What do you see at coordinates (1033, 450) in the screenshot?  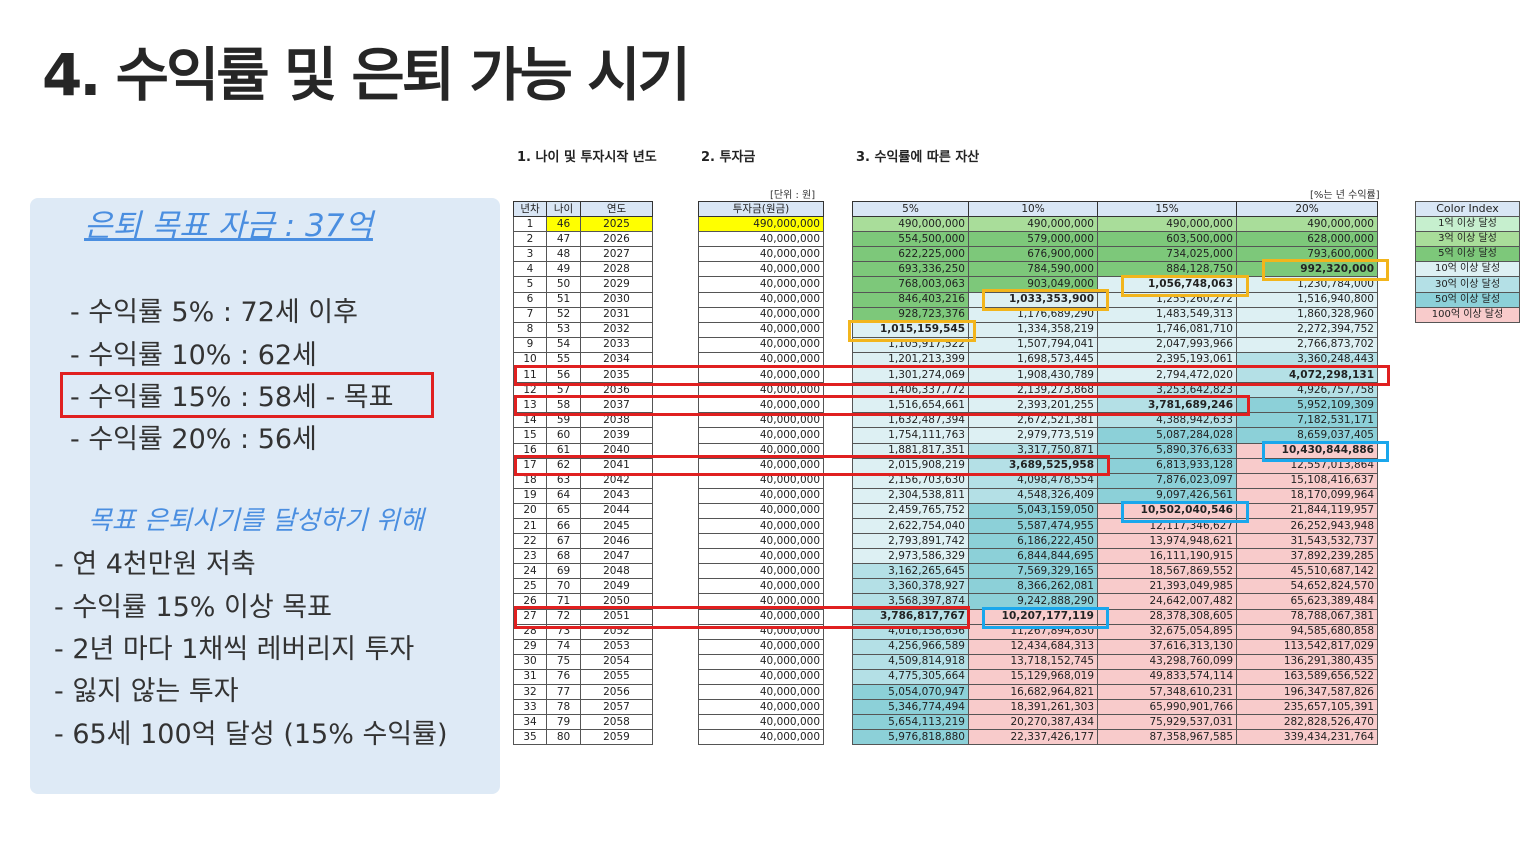 I see `asset-cell: 3,317,750,871` at bounding box center [1033, 450].